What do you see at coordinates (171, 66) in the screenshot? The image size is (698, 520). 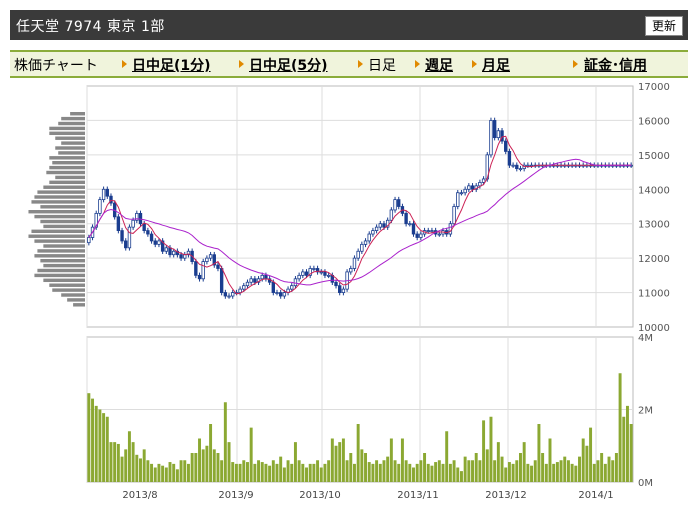 I see `nav-item-intraday-1min: 日中足(1分)` at bounding box center [171, 66].